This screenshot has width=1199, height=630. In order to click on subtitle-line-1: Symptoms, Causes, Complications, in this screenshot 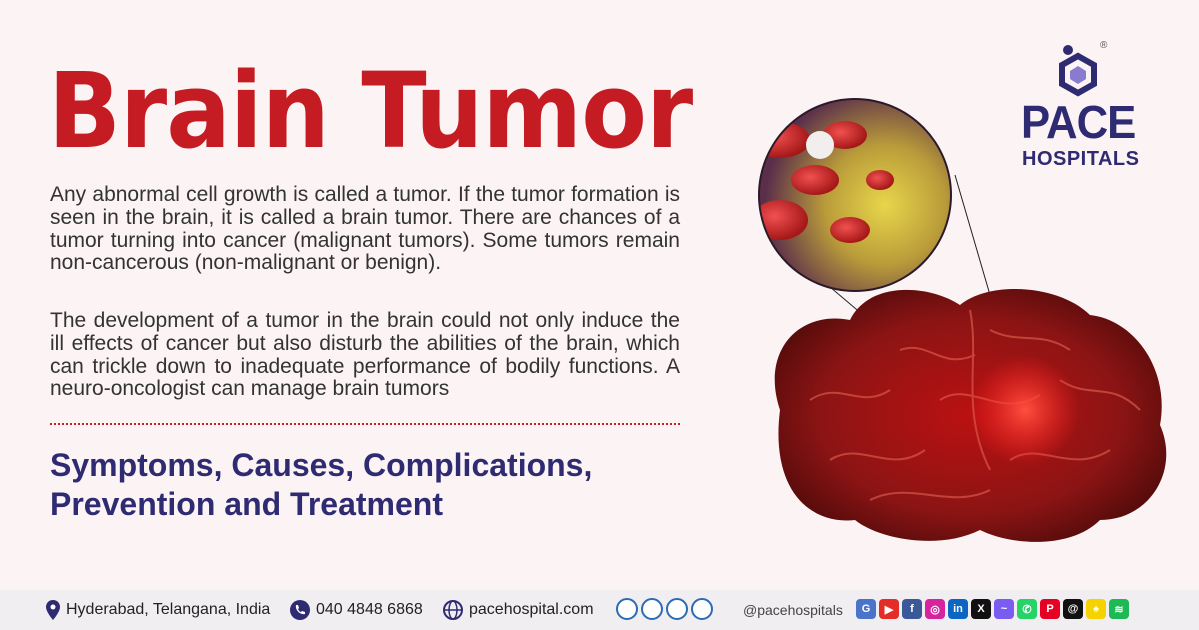, I will do `click(321, 465)`.